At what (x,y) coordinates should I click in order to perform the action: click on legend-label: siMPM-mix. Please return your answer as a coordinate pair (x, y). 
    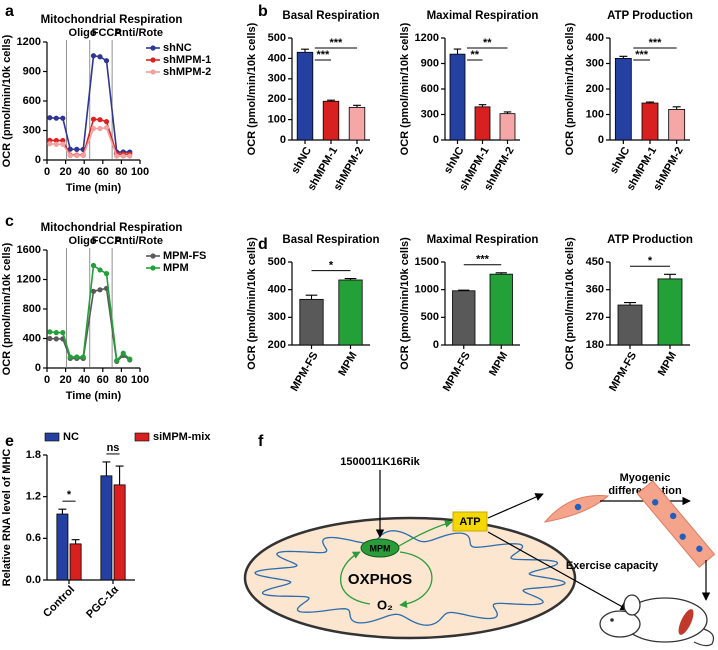
    Looking at the image, I should click on (182, 437).